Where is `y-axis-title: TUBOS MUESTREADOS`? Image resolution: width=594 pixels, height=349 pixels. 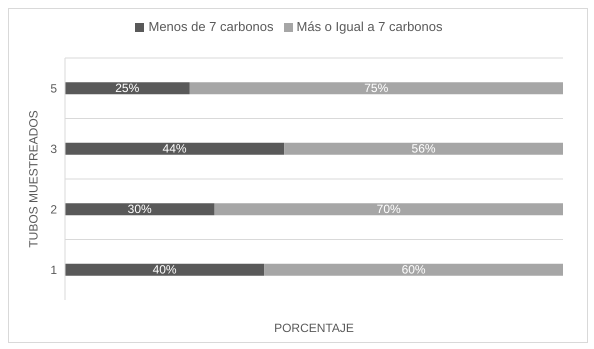 y-axis-title: TUBOS MUESTREADOS is located at coordinates (33, 179).